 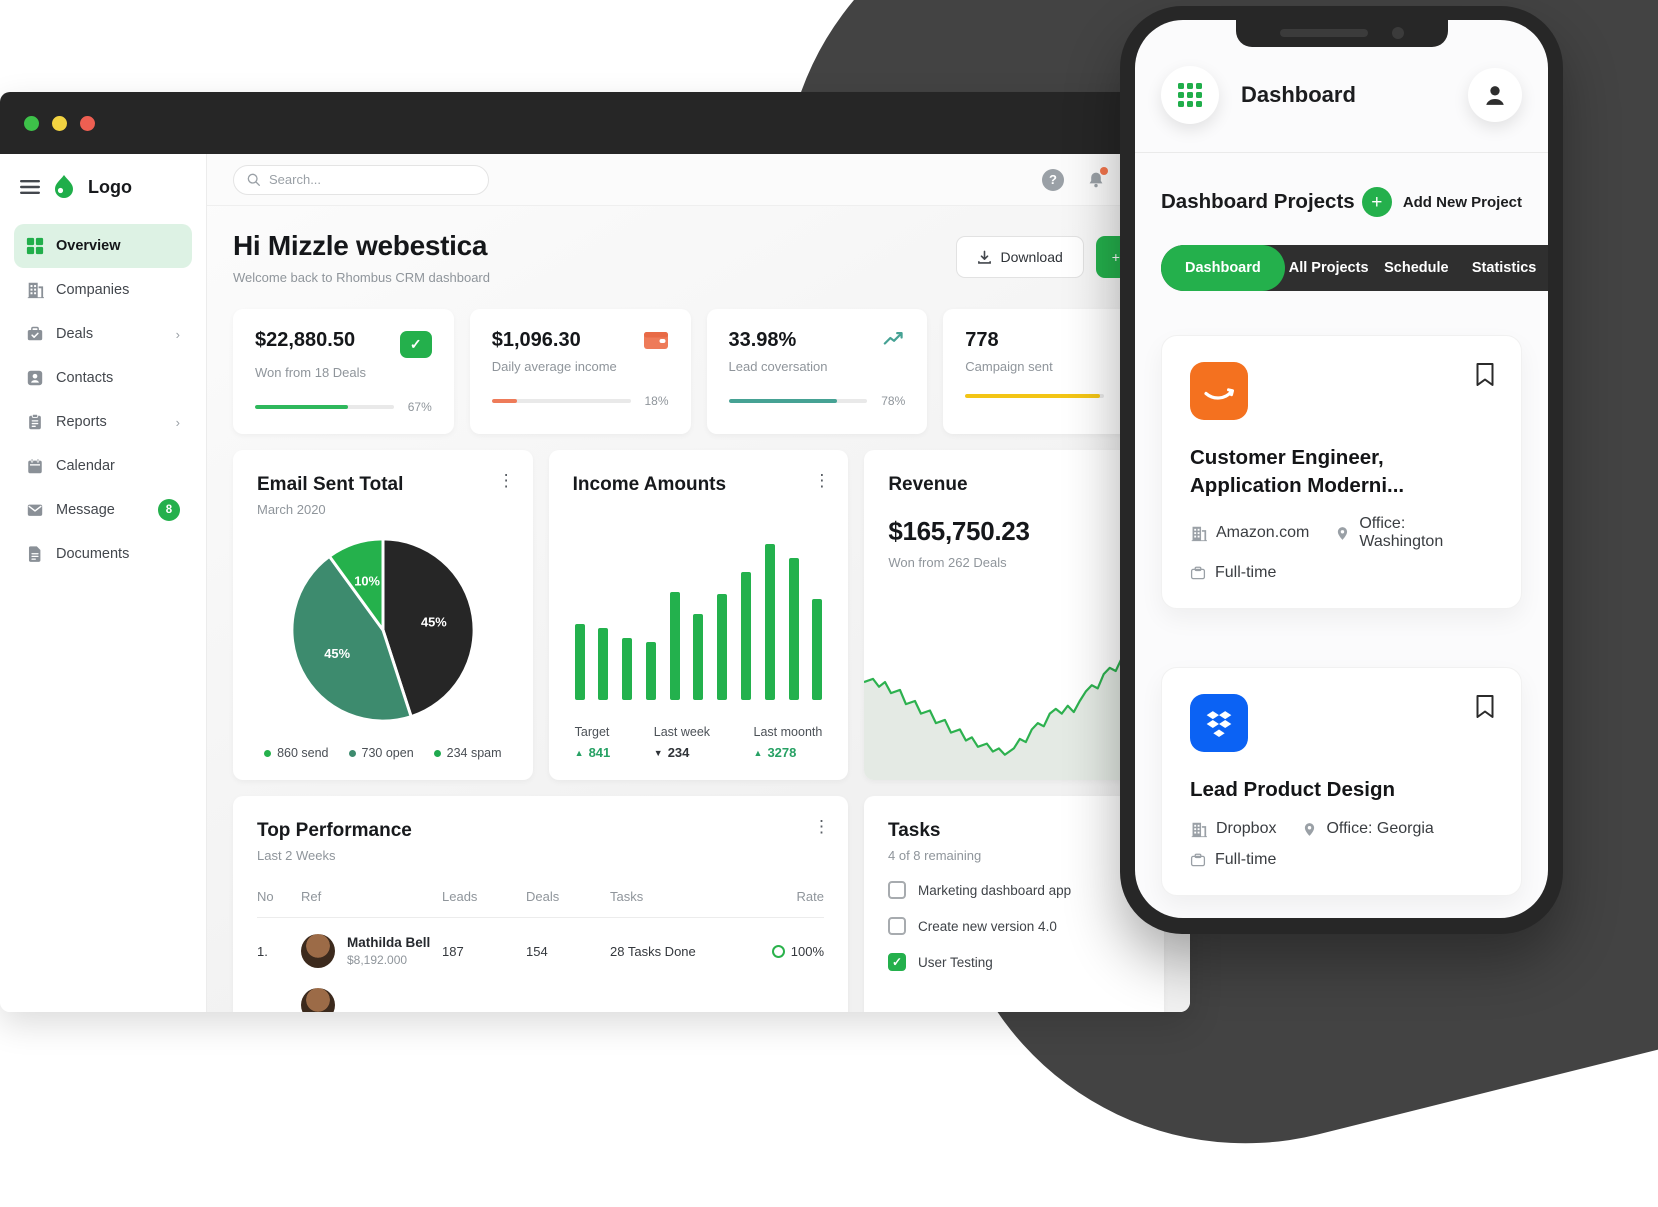 I want to click on person-name: Mathilda Bell, so click(x=389, y=942).